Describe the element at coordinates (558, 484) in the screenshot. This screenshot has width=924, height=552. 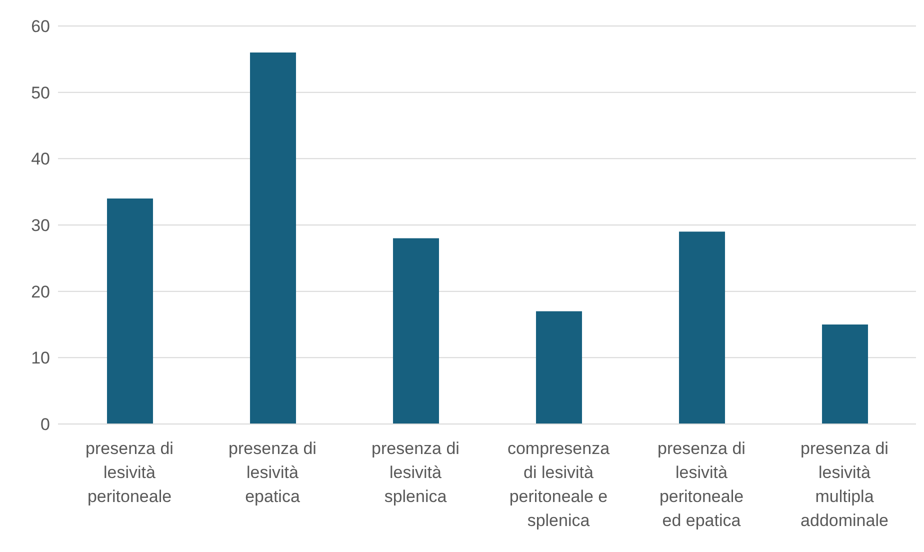
I see `x-tick-label: compresenza di lesività peritoneale e splenica` at that location.